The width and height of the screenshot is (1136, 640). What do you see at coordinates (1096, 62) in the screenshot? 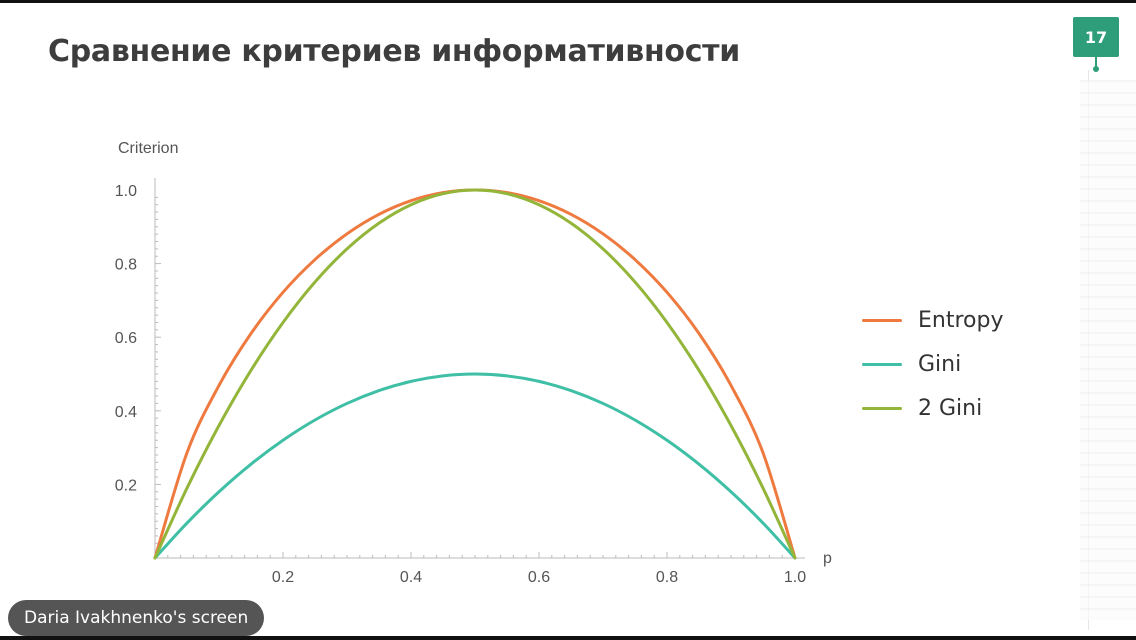
I see `slide-number-badge-tail` at bounding box center [1096, 62].